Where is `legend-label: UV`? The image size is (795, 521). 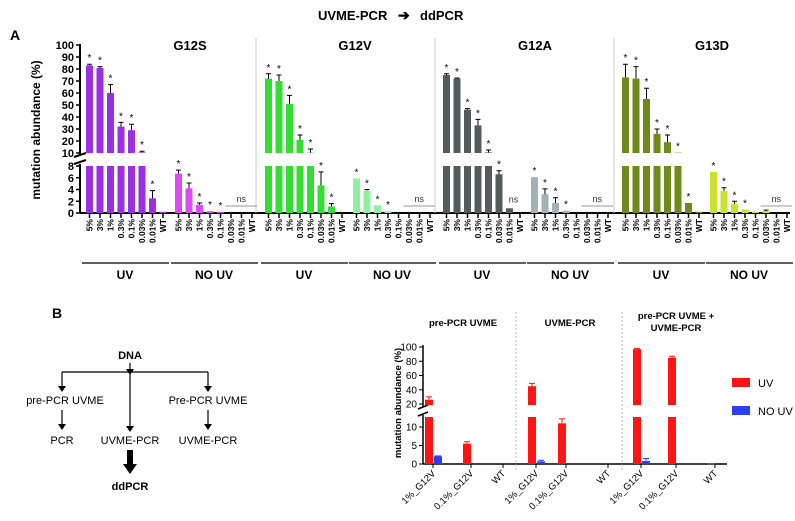
legend-label: UV is located at coordinates (766, 384).